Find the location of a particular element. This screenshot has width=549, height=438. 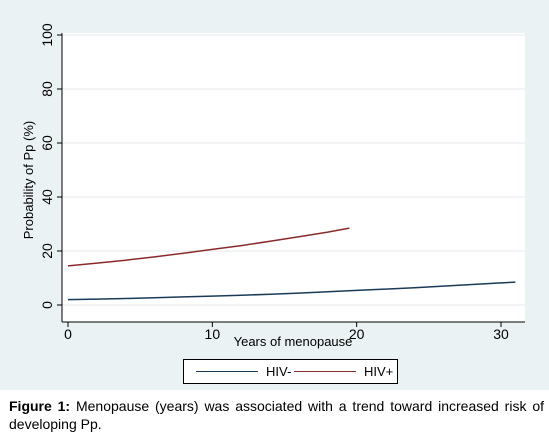

x-tick-label-10: 10 is located at coordinates (213, 334).